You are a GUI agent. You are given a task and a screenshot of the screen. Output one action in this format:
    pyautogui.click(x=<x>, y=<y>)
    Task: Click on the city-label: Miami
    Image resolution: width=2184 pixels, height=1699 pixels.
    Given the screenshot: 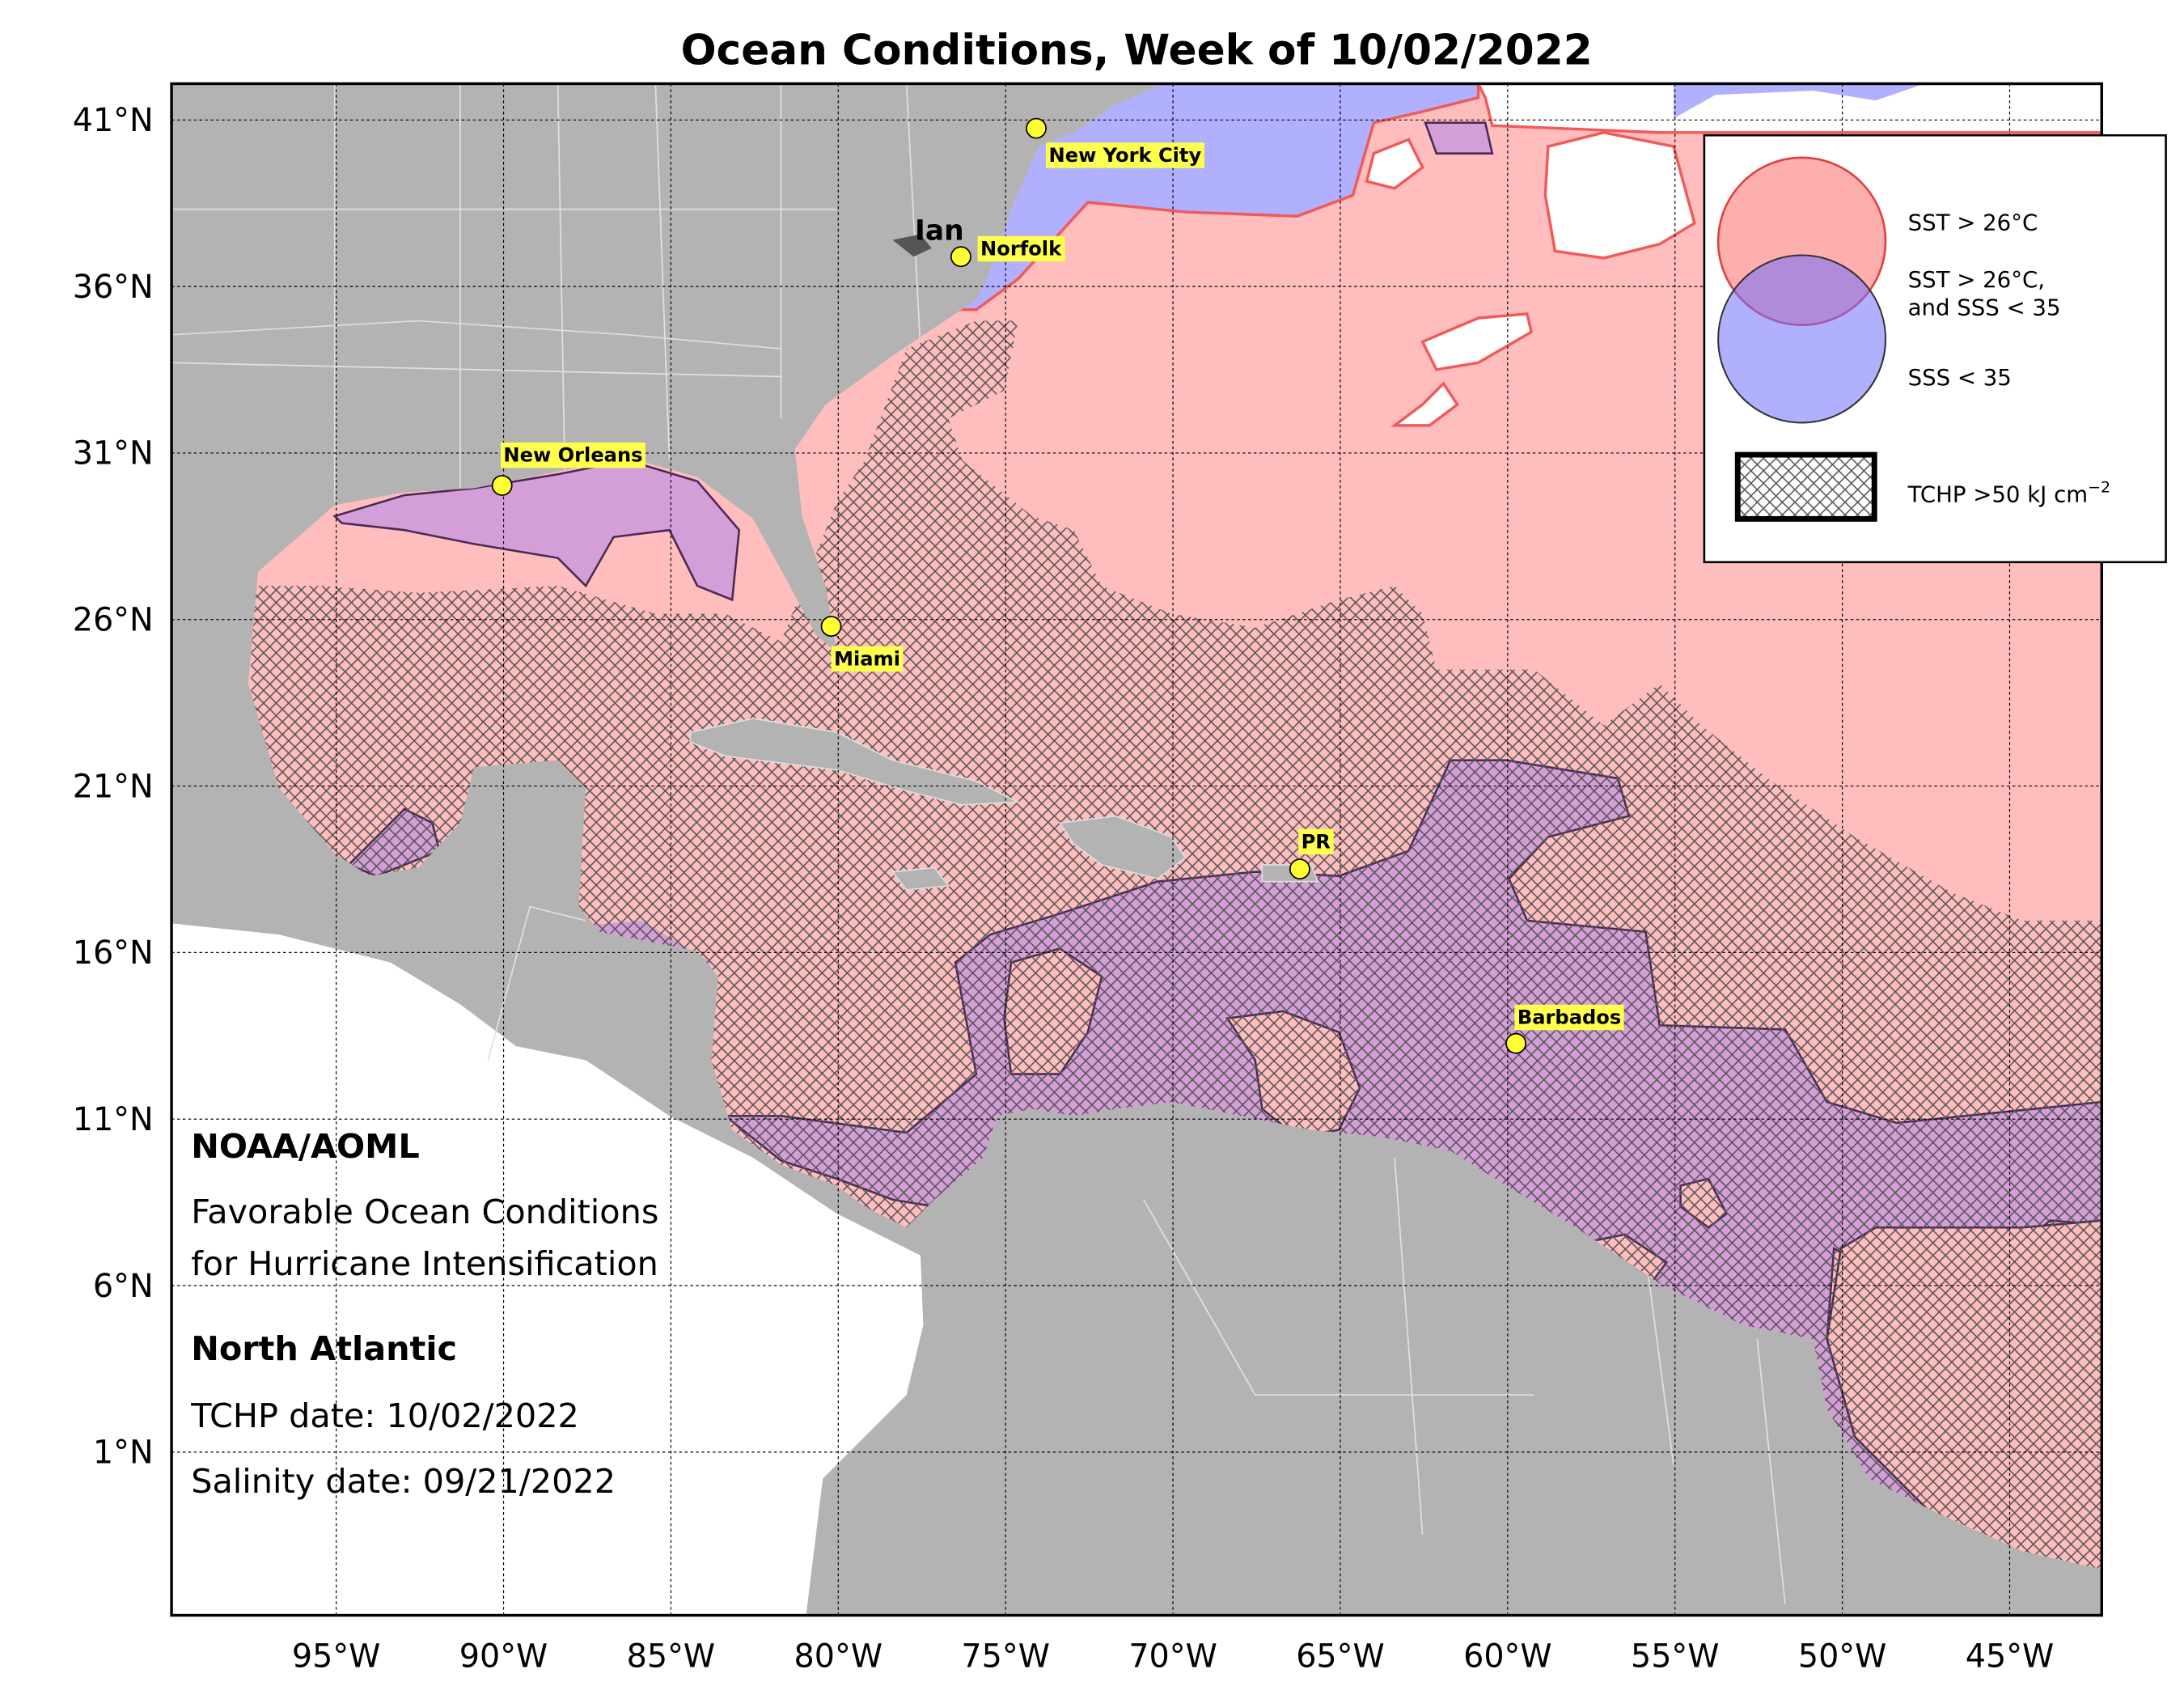 What is the action you would take?
    pyautogui.click(x=867, y=658)
    